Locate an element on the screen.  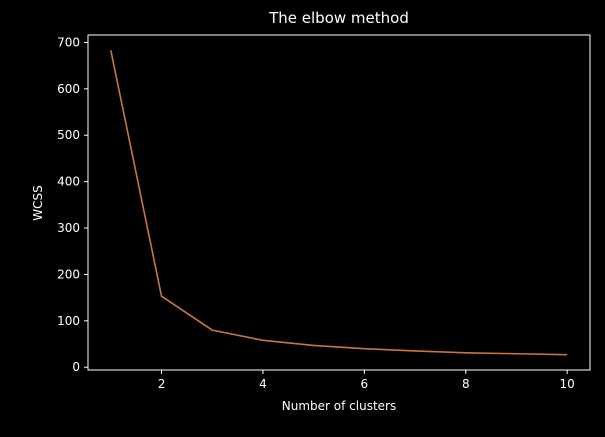
chart-title: The elbow method is located at coordinates (338, 18).